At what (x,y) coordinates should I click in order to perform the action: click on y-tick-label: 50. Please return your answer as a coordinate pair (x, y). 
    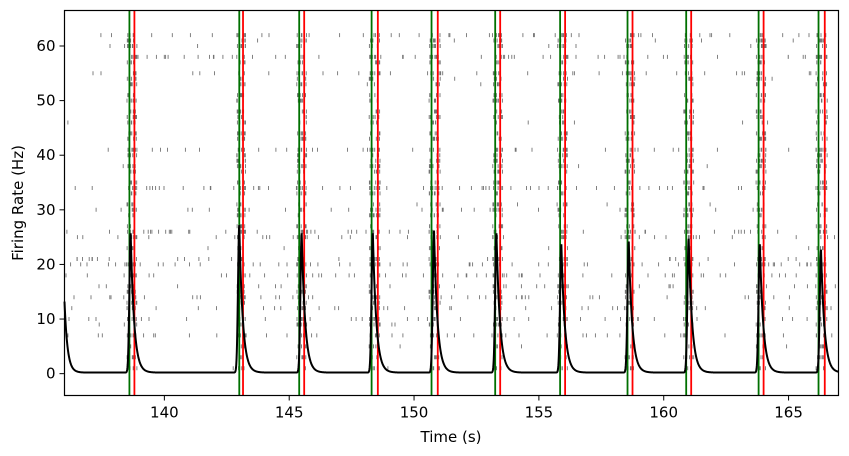
    Looking at the image, I should click on (45, 101).